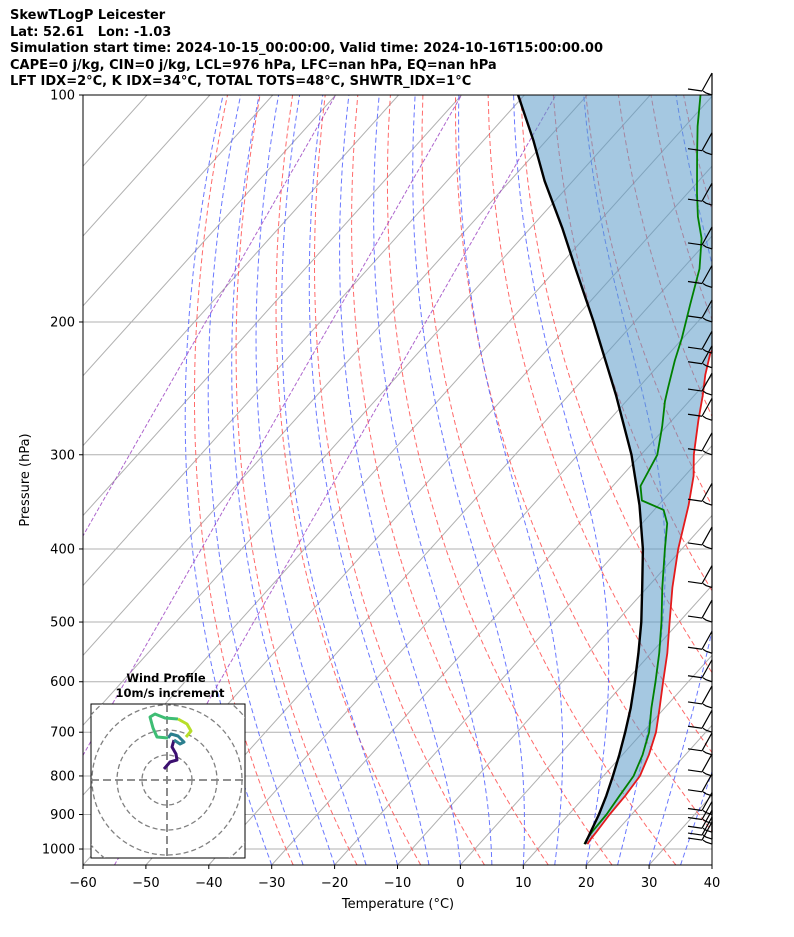 This screenshot has width=794, height=937. Describe the element at coordinates (91, 32) in the screenshot. I see `header-latlon: Lat: 52.61 Lon: -1.03` at that location.